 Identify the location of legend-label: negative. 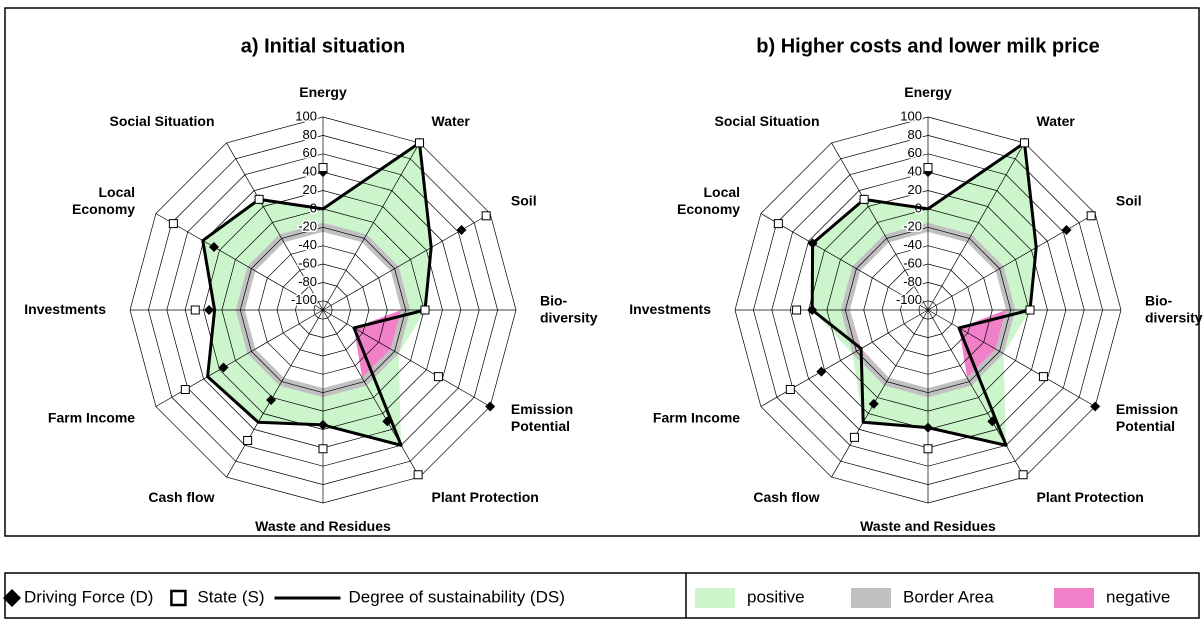
(1138, 596).